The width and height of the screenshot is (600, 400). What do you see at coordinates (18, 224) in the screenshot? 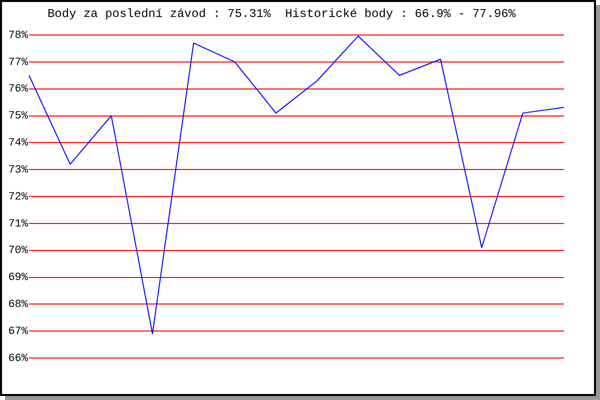
I see `y-tick-label: 71%` at bounding box center [18, 224].